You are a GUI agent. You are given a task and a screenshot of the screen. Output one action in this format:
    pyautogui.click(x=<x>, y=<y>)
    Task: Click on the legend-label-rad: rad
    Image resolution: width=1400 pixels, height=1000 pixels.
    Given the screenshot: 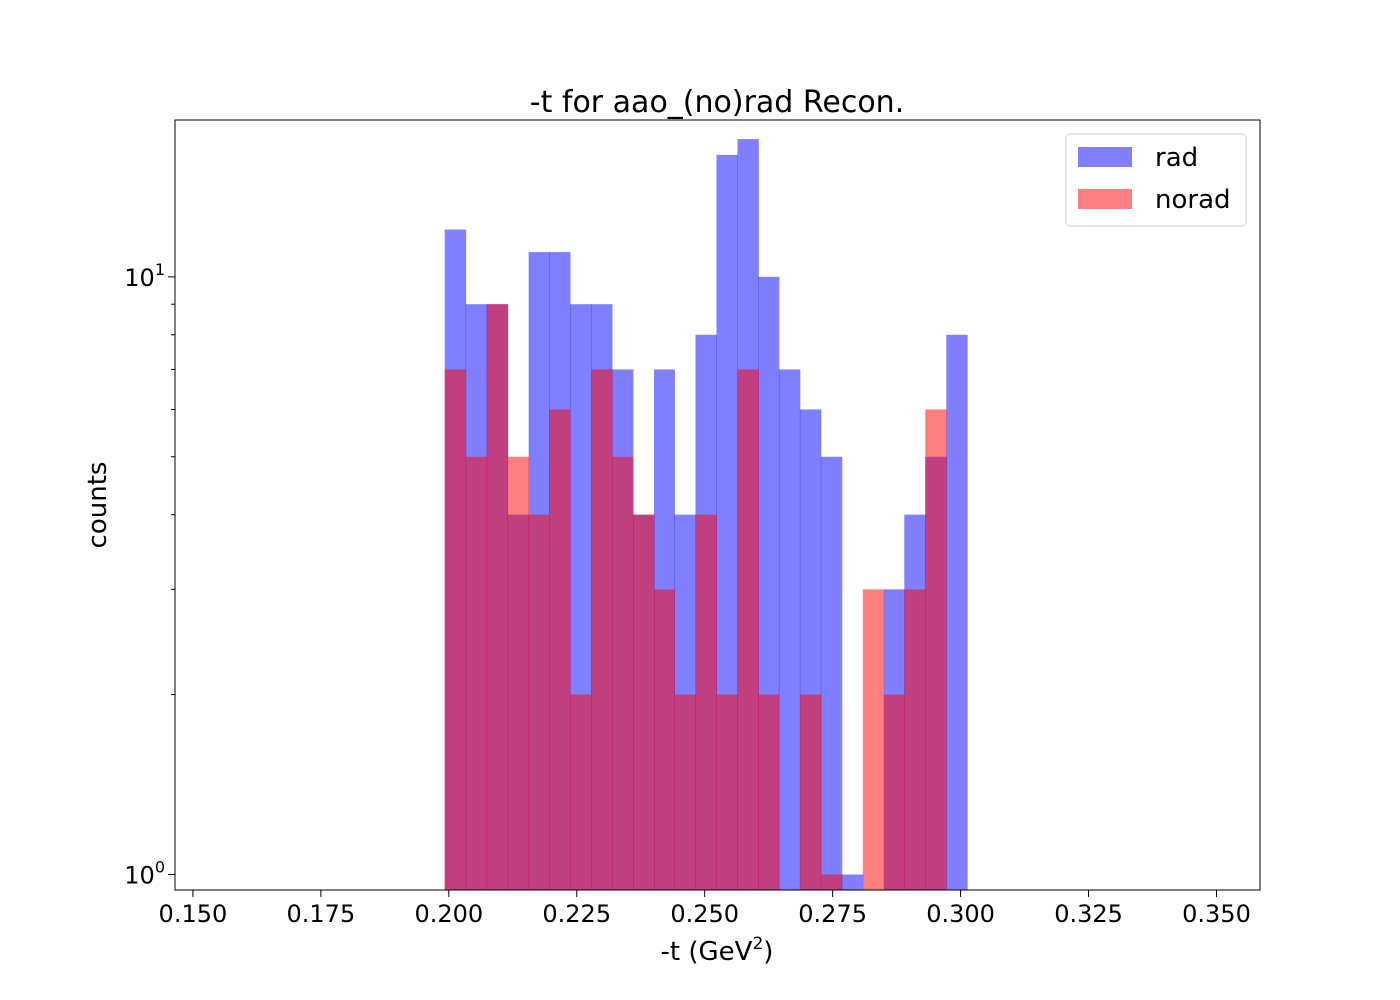 What is the action you would take?
    pyautogui.click(x=1176, y=158)
    